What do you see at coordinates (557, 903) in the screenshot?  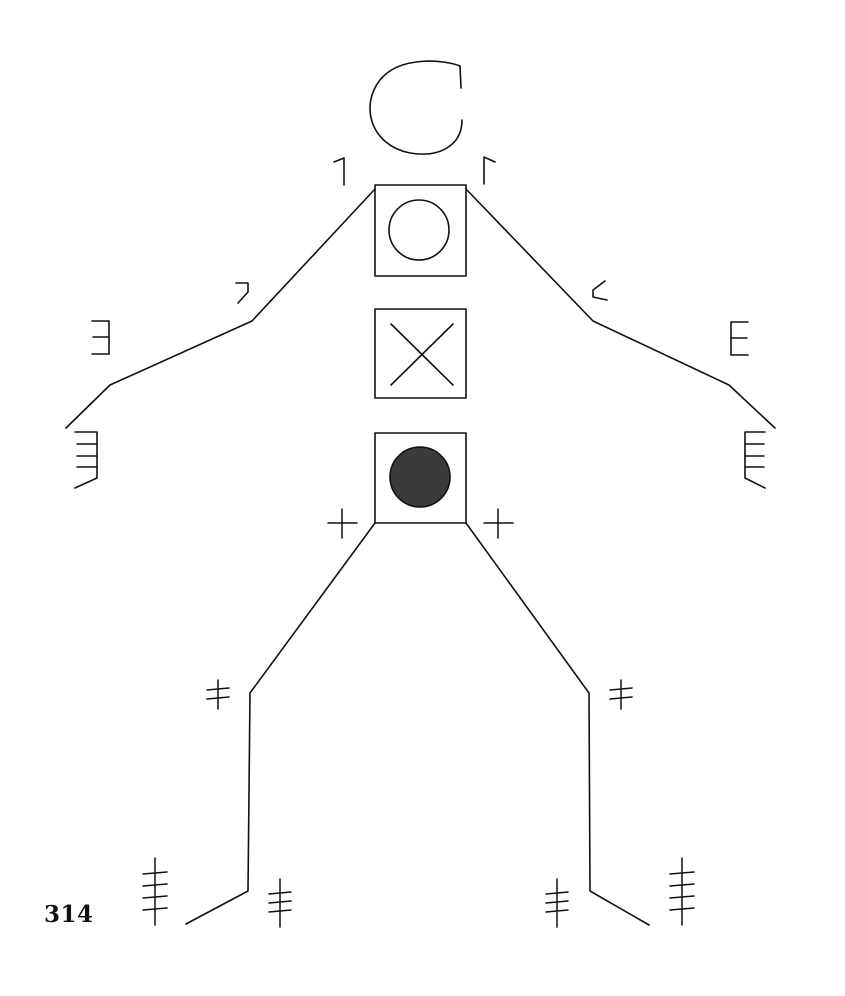 I see `right-ankle-mark` at bounding box center [557, 903].